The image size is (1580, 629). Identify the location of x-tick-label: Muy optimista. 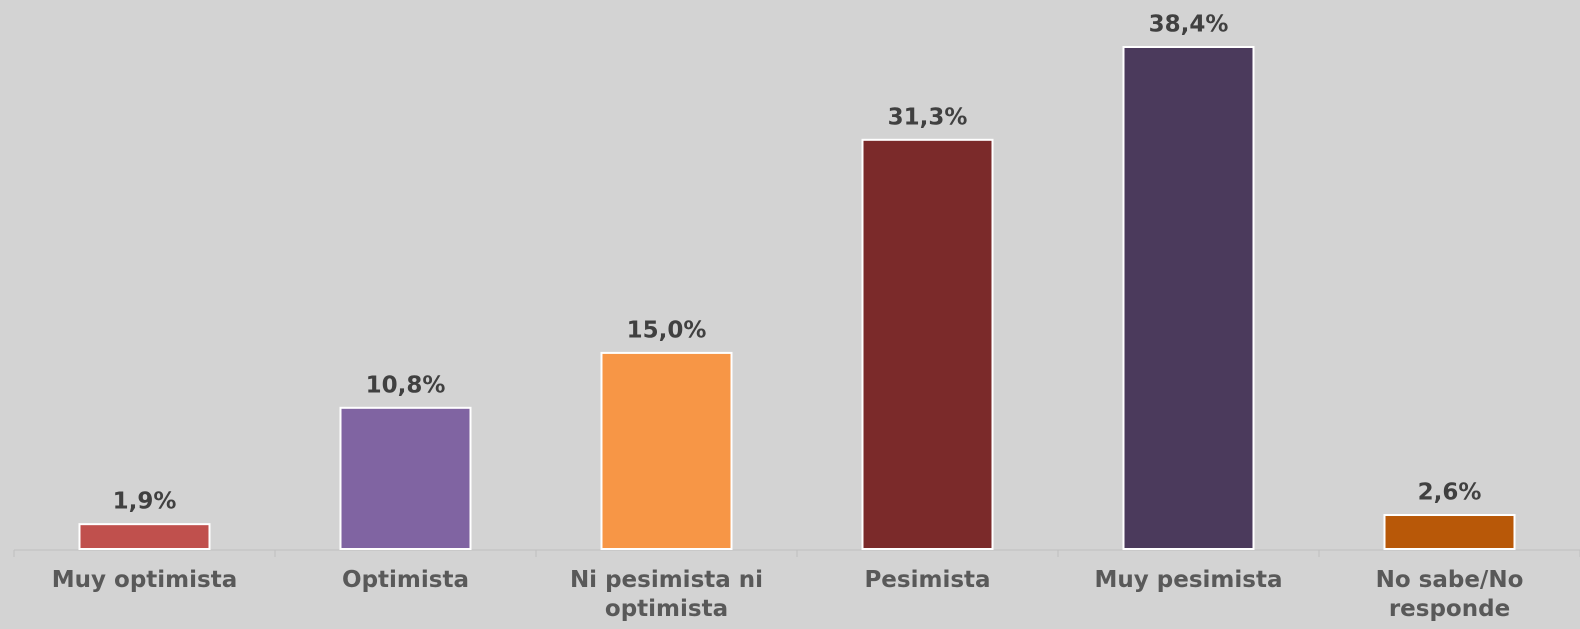
(144, 580).